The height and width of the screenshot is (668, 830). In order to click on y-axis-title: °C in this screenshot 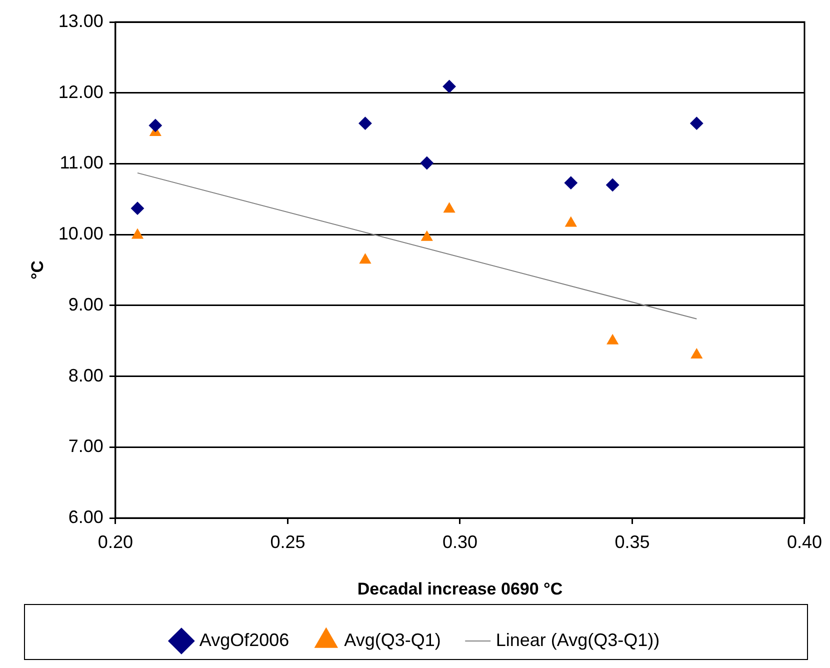, I will do `click(37, 270)`.